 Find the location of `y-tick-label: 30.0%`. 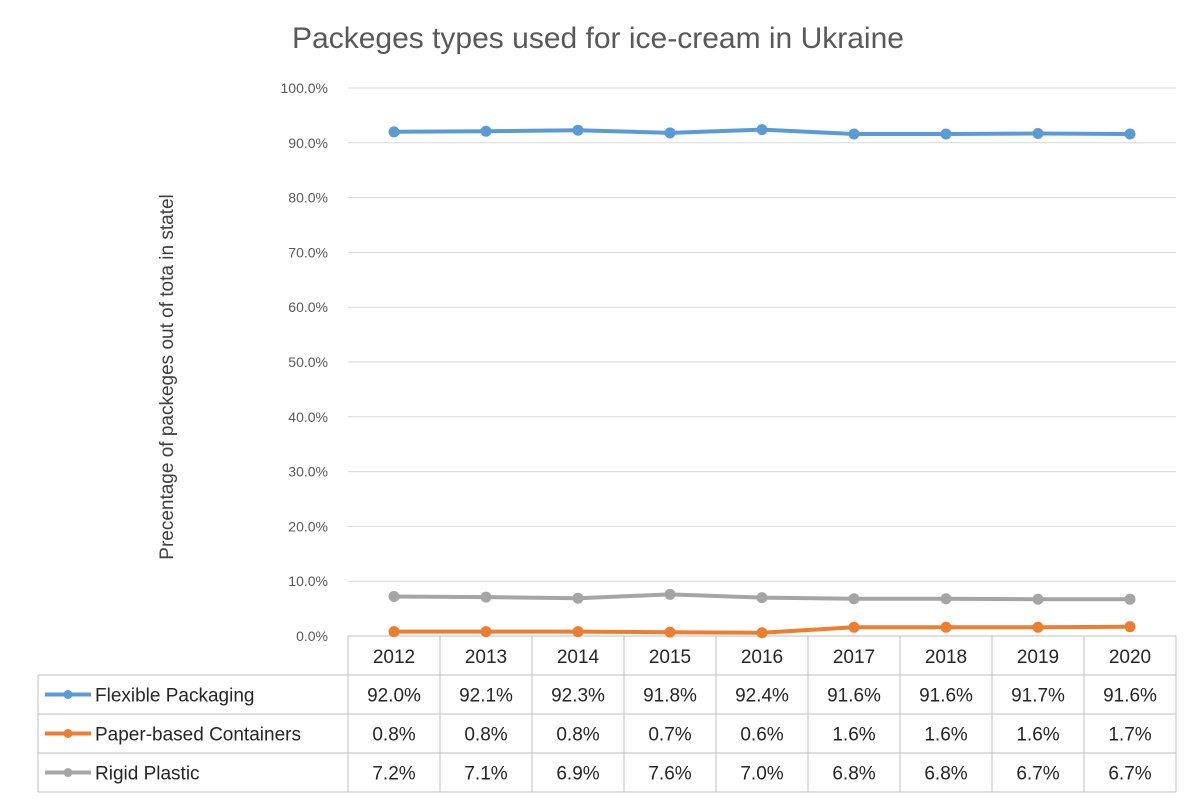

y-tick-label: 30.0% is located at coordinates (308, 472).